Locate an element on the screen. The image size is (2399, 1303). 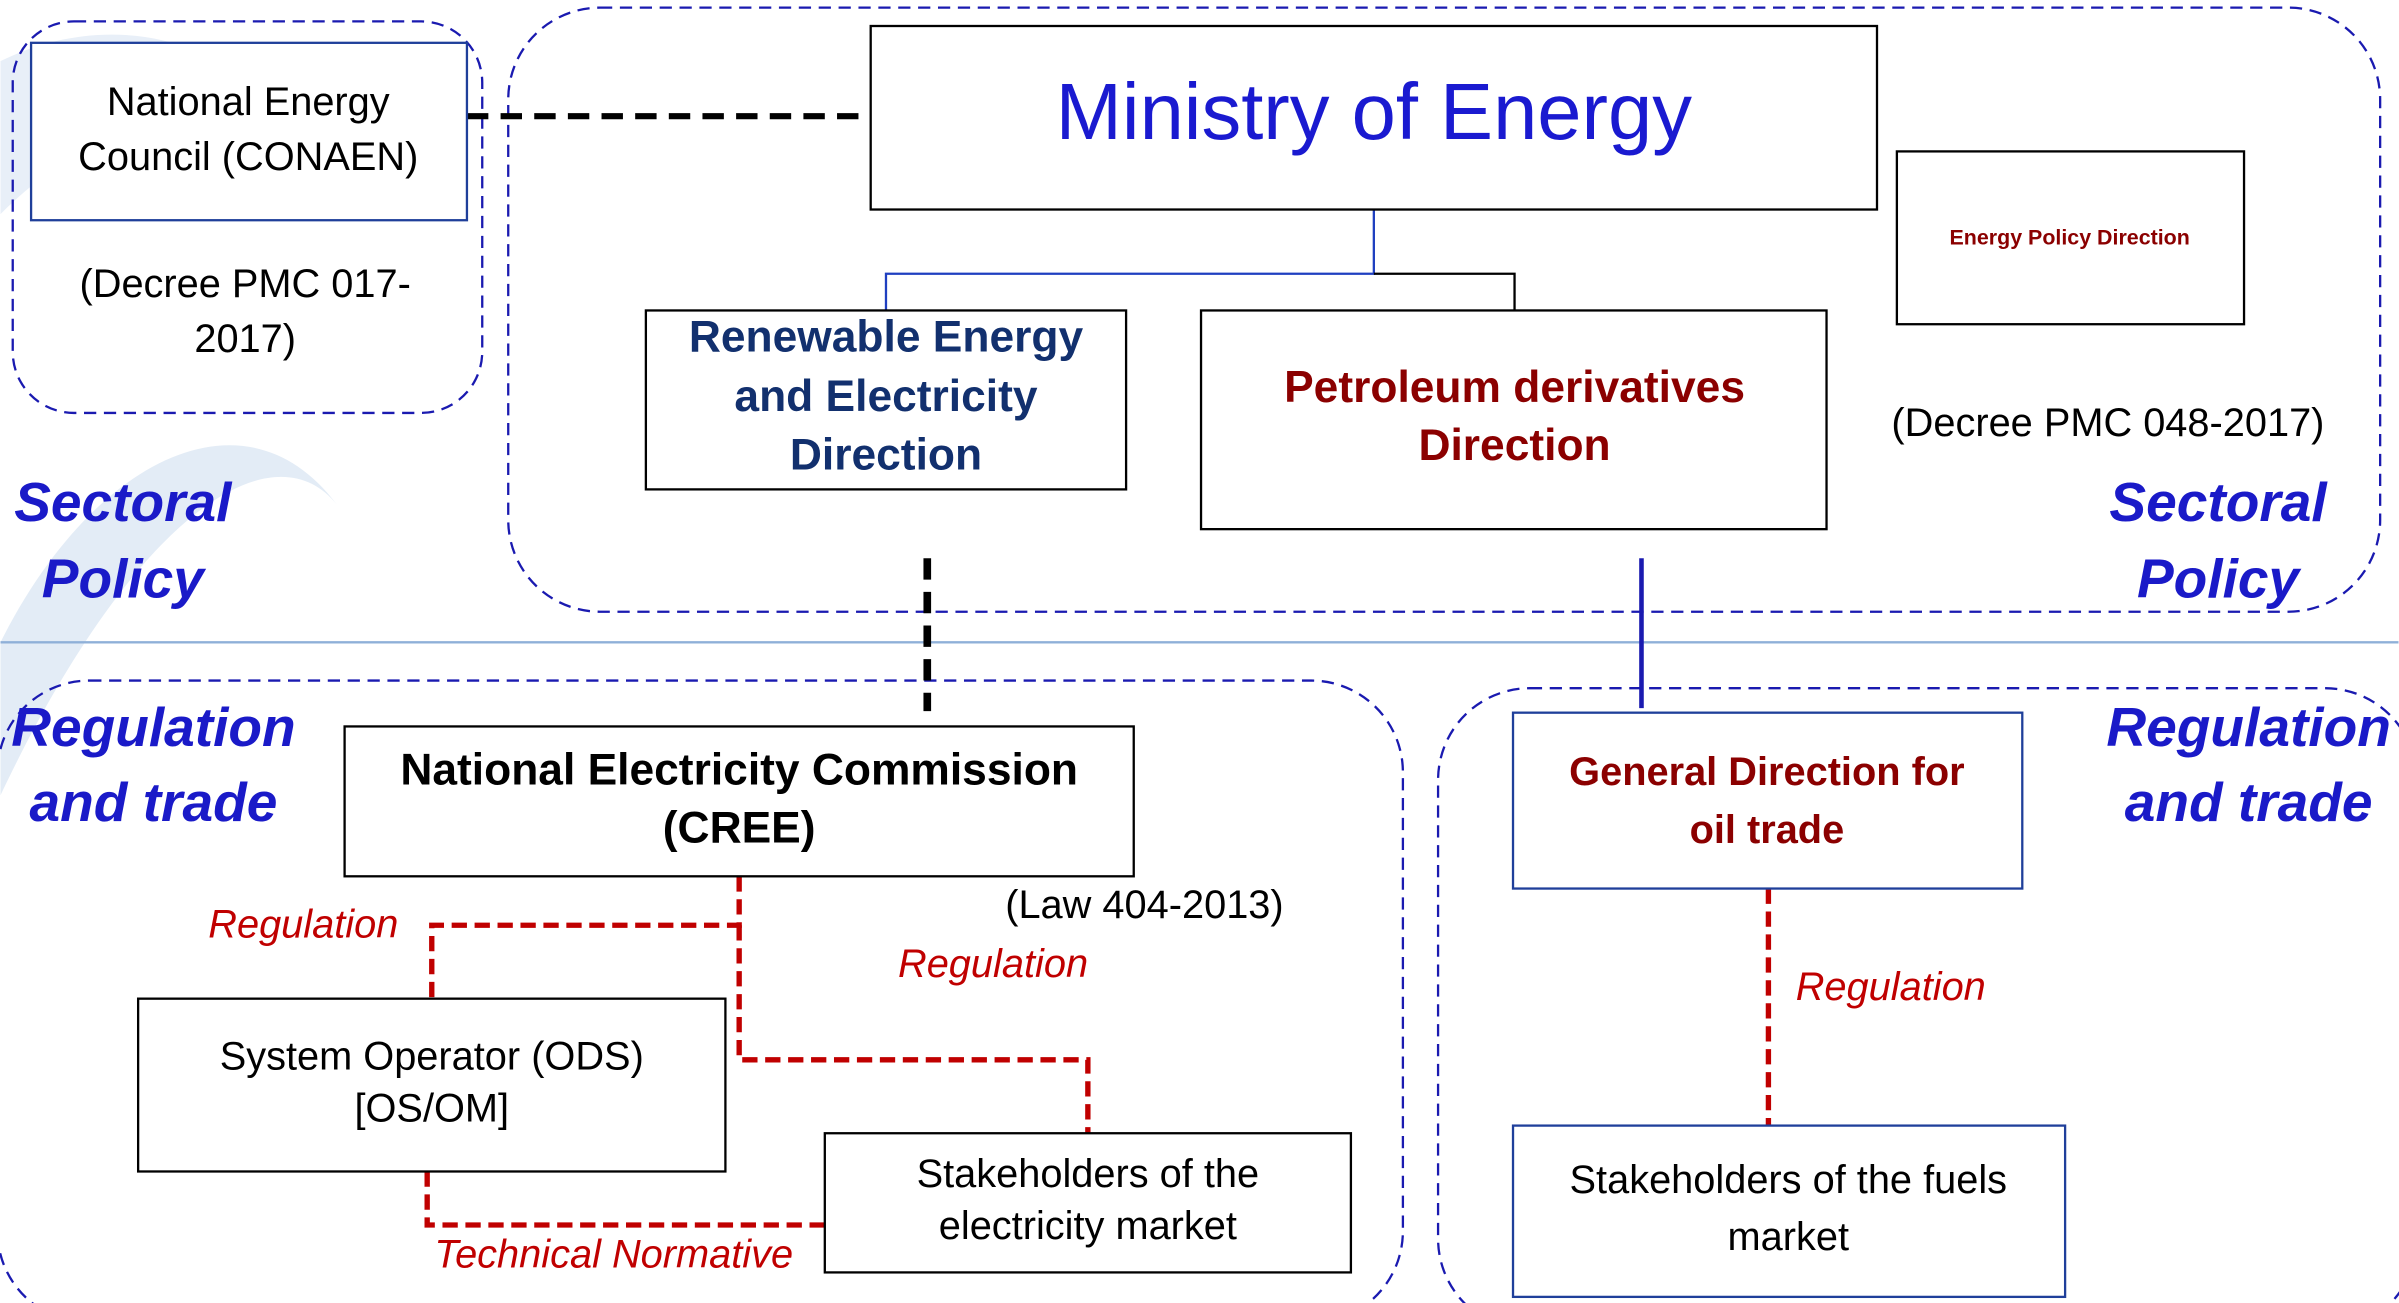
note: (Decree PMC 017-2017) is located at coordinates (245, 310).